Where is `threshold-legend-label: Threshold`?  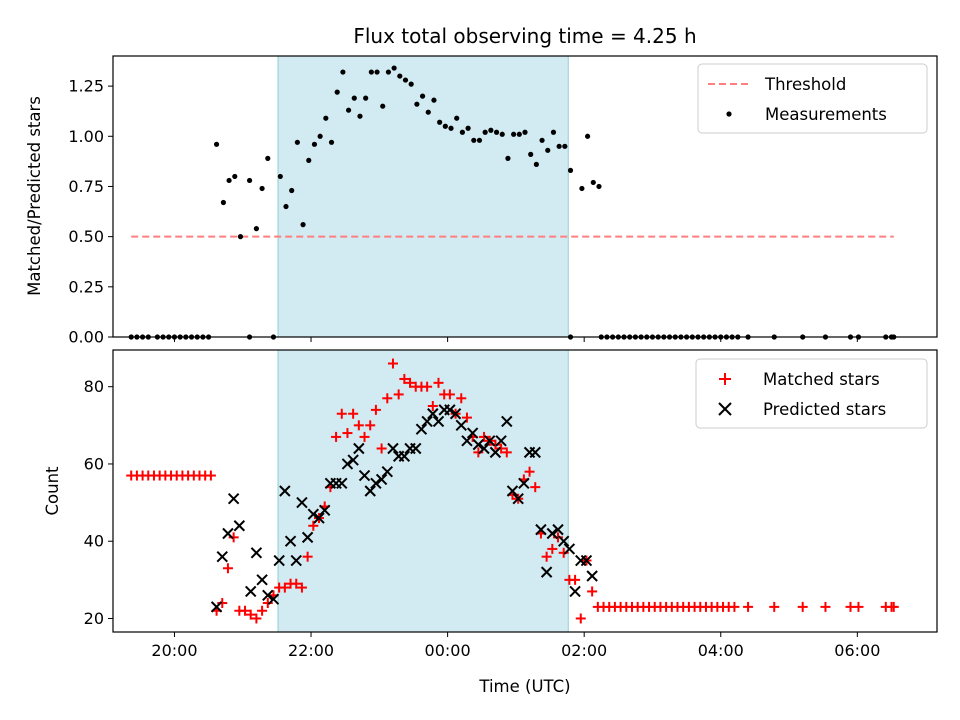 threshold-legend-label: Threshold is located at coordinates (805, 84).